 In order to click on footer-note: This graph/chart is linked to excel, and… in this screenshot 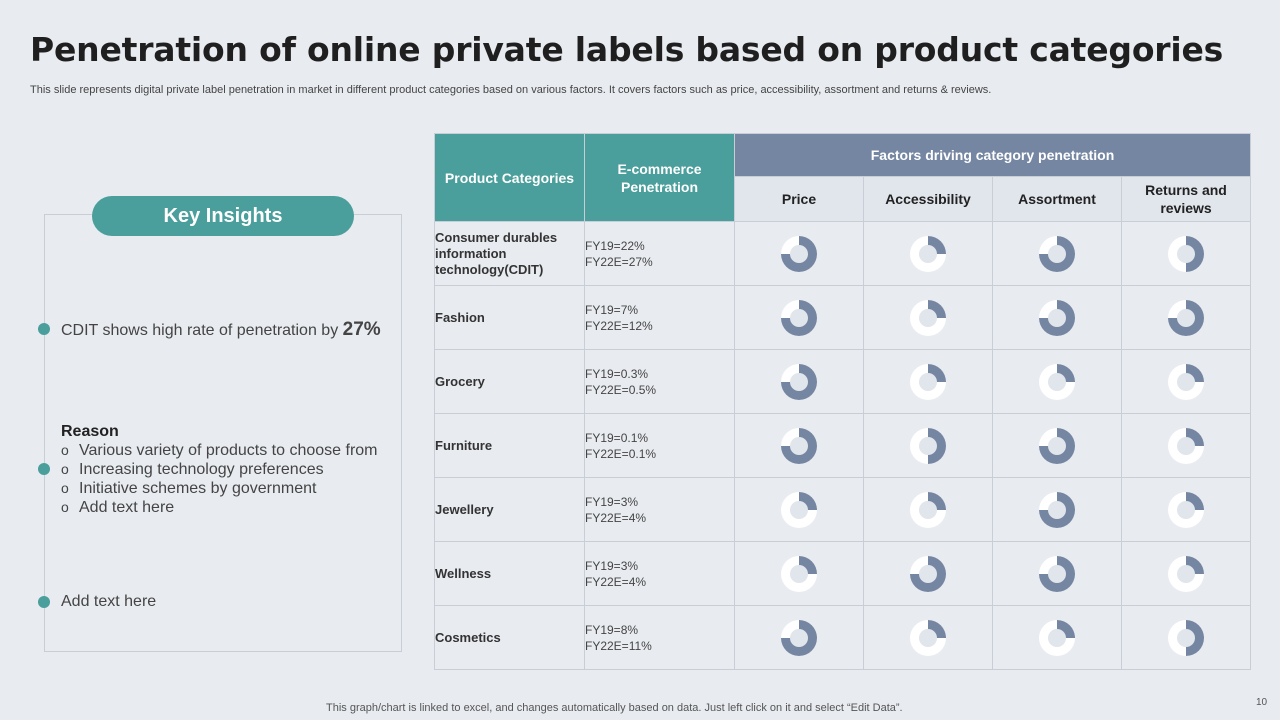, I will do `click(614, 708)`.